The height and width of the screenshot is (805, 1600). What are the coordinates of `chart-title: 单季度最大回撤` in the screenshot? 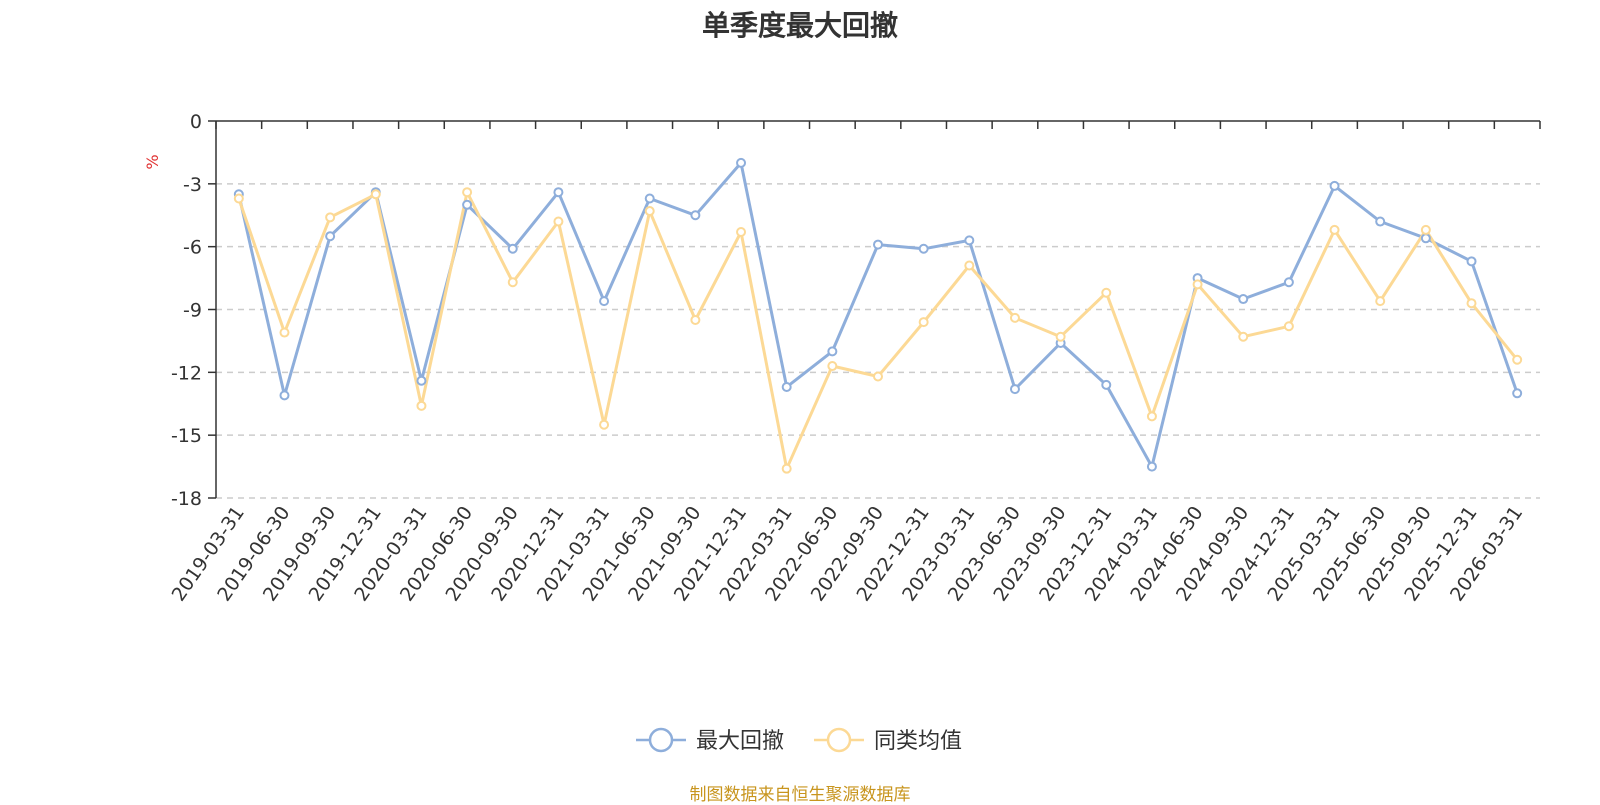 It's located at (799, 25).